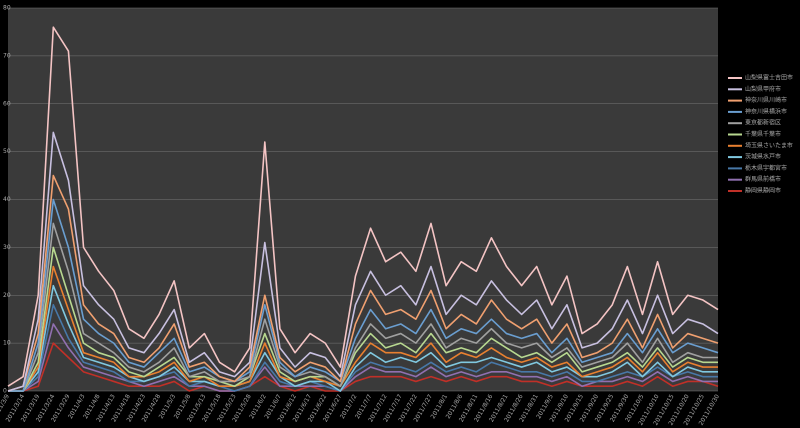  I want to click on legend-label: 山梨県富士吉田市, so click(769, 78).